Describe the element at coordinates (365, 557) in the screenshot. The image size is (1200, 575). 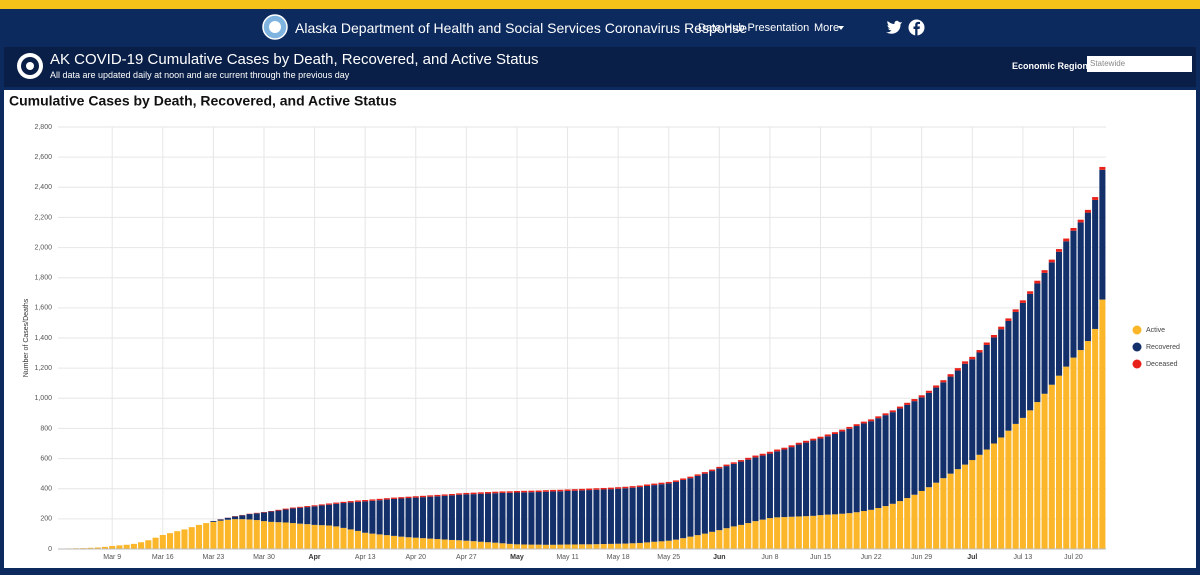
I see `x-tick-label: Apr 13` at that location.